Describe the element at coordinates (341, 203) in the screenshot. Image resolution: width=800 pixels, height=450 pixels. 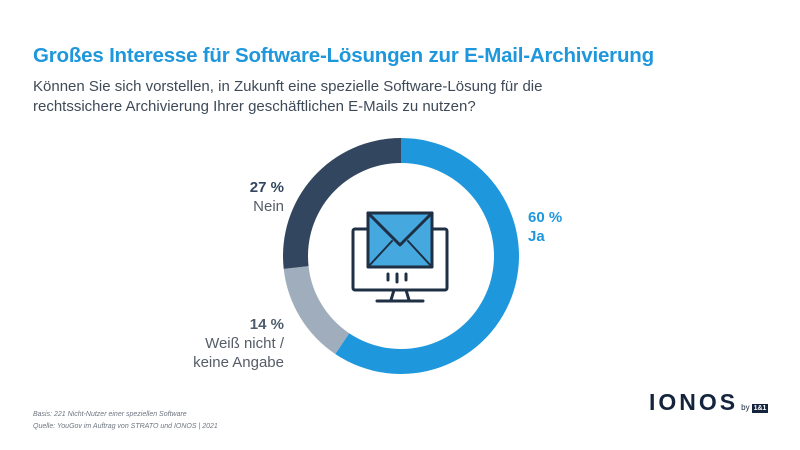
I see `donut-slice-nein` at that location.